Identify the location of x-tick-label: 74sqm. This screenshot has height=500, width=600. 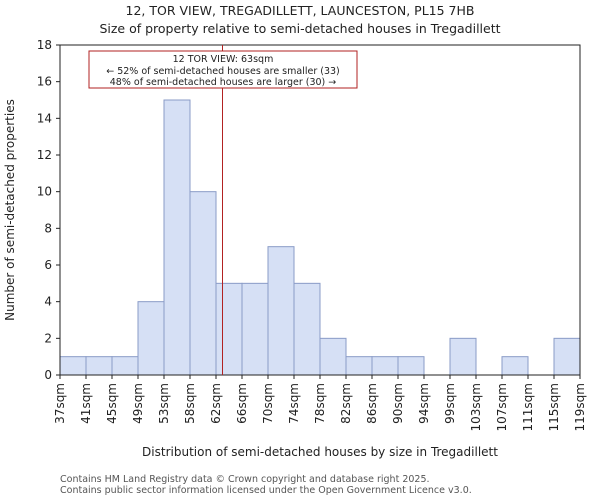
(294, 403).